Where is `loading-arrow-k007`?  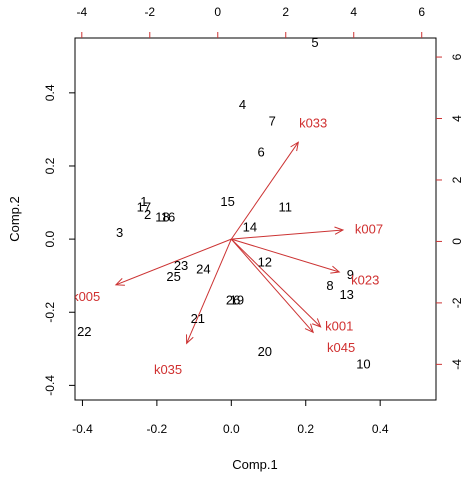
loading-arrow-k007 is located at coordinates (287, 234).